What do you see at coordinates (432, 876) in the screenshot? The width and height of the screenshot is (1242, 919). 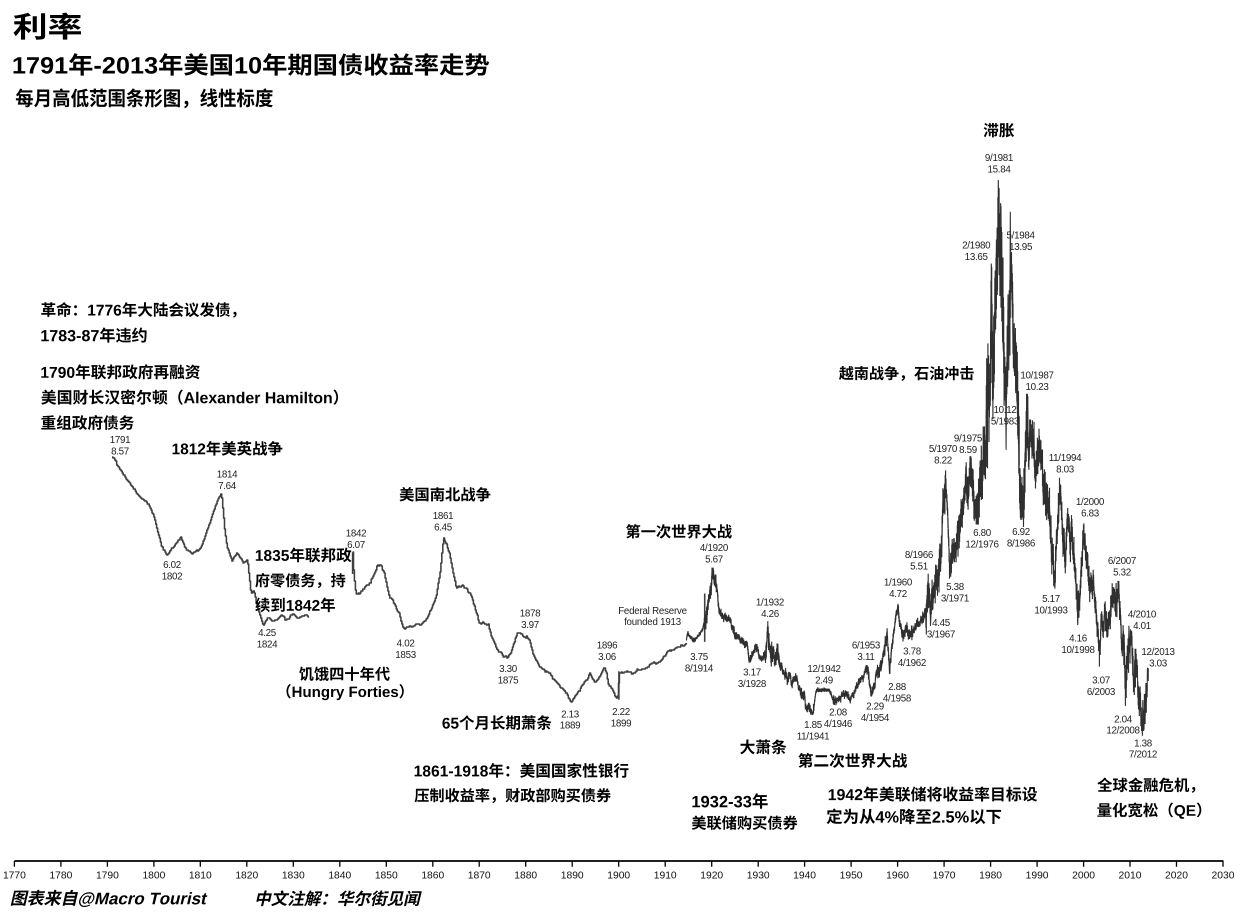 I see `svg-text: 1860` at bounding box center [432, 876].